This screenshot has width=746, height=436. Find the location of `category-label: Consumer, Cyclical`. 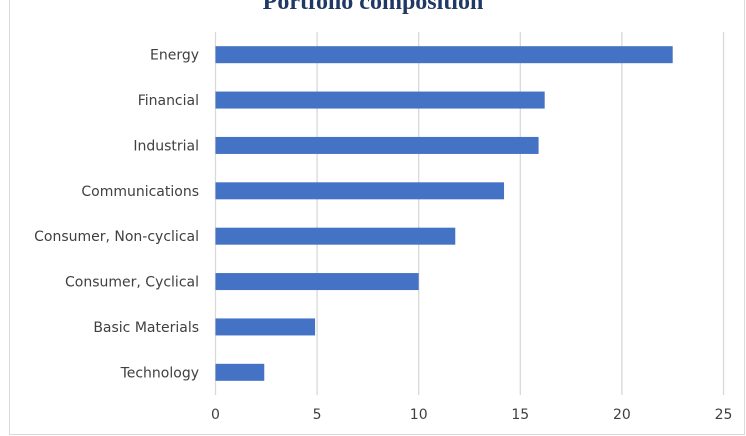

category-label: Consumer, Cyclical is located at coordinates (132, 283).